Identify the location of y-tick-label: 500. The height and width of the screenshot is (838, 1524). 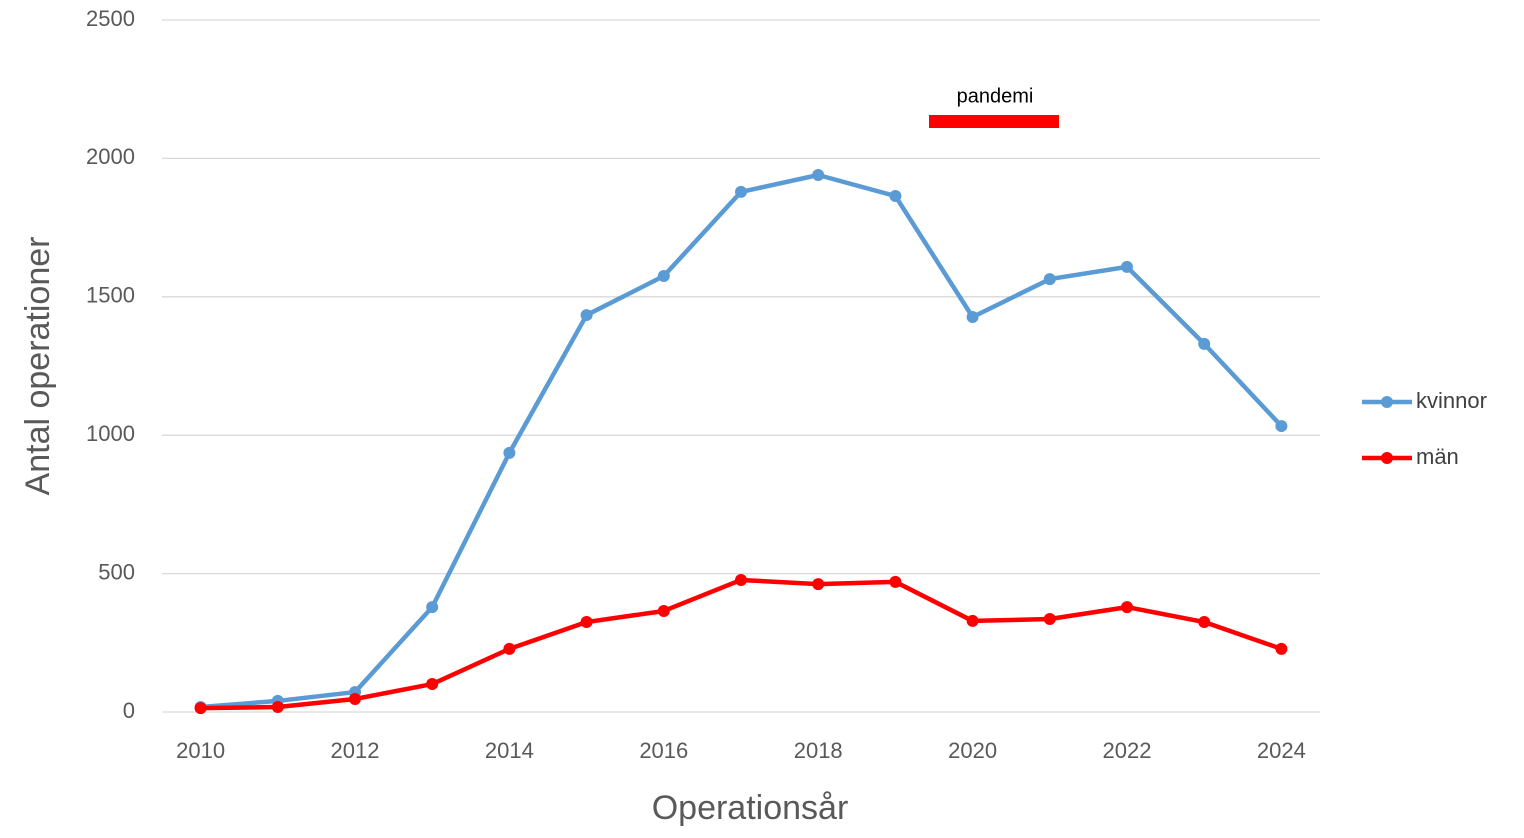
(116, 571).